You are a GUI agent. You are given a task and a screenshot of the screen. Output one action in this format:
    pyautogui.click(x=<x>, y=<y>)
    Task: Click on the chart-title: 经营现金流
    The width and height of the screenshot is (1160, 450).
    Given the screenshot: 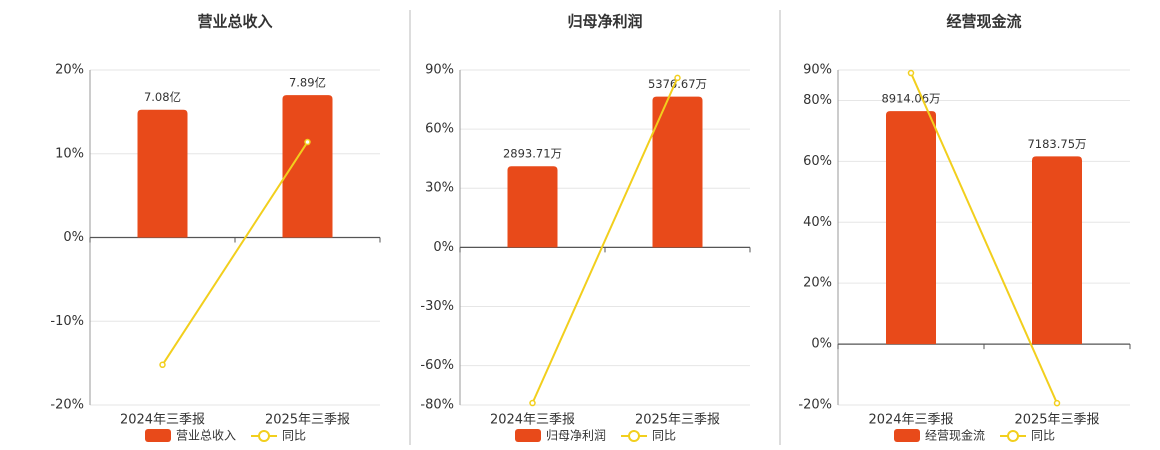 What is the action you would take?
    pyautogui.click(x=983, y=22)
    